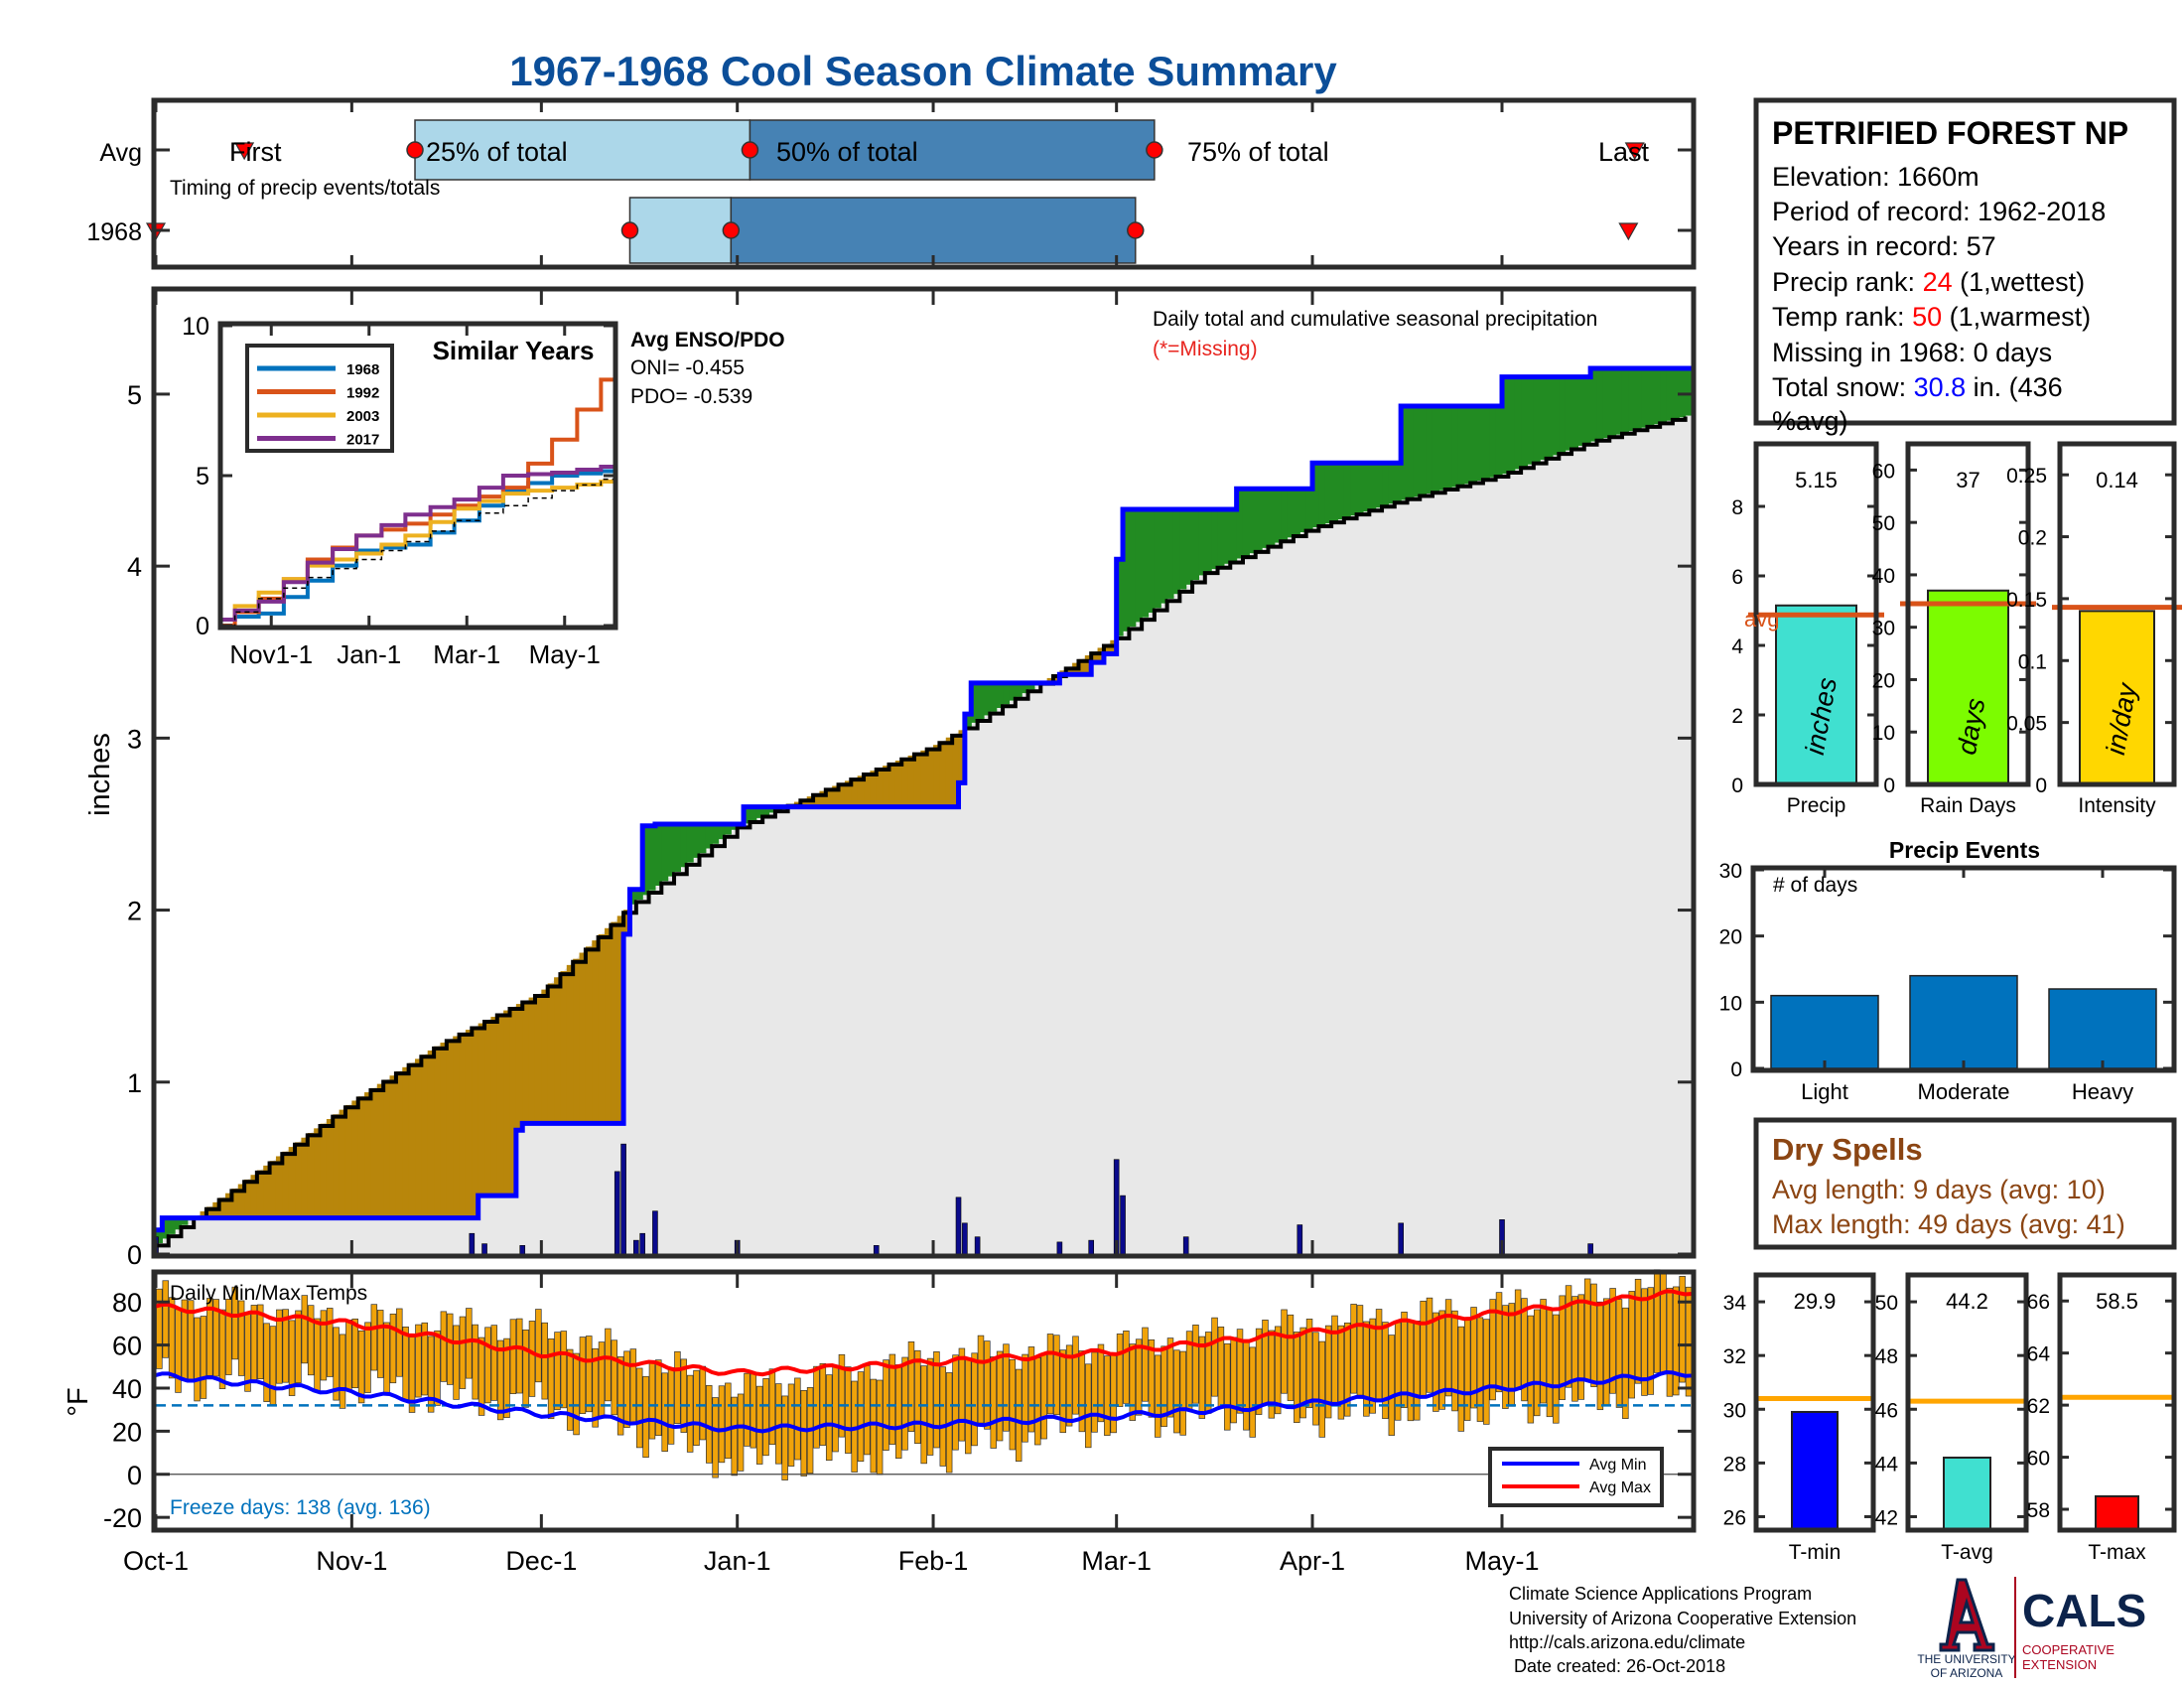  What do you see at coordinates (2041, 785) in the screenshot?
I see `season-total-ytick-label: 0` at bounding box center [2041, 785].